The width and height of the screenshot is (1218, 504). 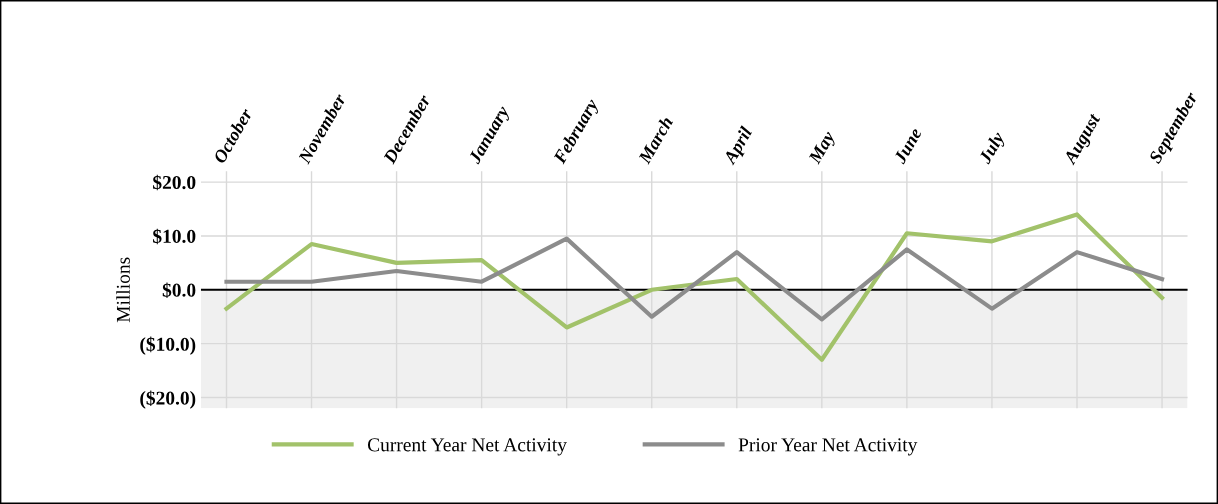 What do you see at coordinates (168, 345) in the screenshot?
I see `y-tick-label: ($10.0)` at bounding box center [168, 345].